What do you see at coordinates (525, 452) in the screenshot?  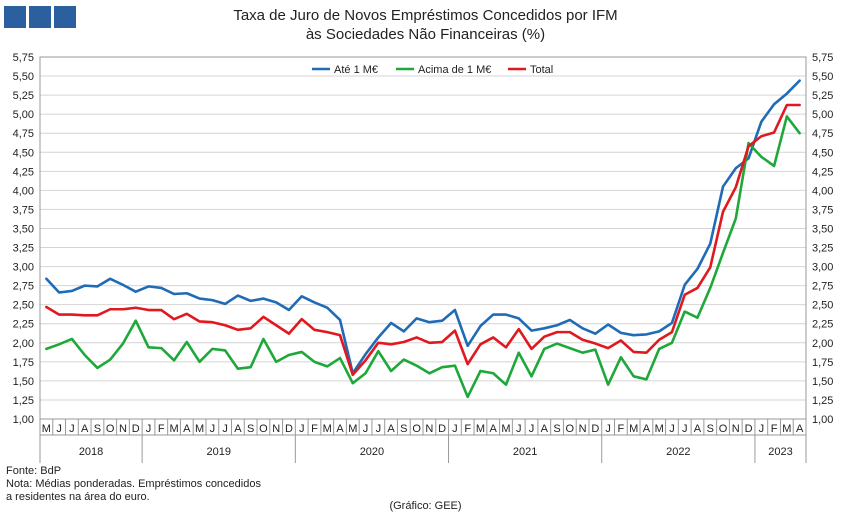 I see `year-label: 2021` at bounding box center [525, 452].